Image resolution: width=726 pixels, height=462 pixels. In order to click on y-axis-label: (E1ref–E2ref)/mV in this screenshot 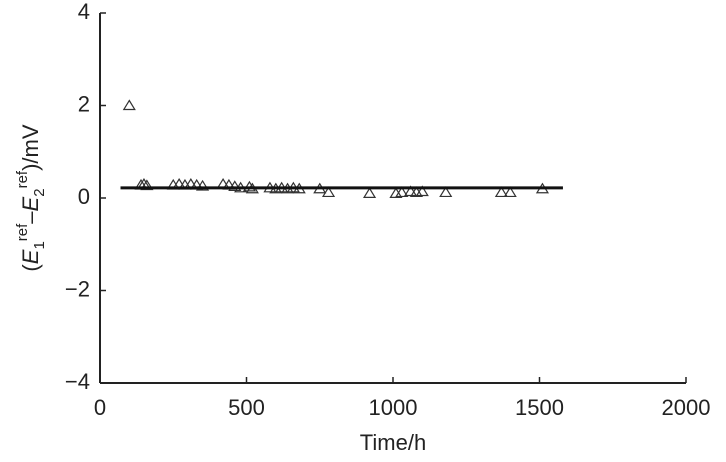, I will do `click(31, 197)`.